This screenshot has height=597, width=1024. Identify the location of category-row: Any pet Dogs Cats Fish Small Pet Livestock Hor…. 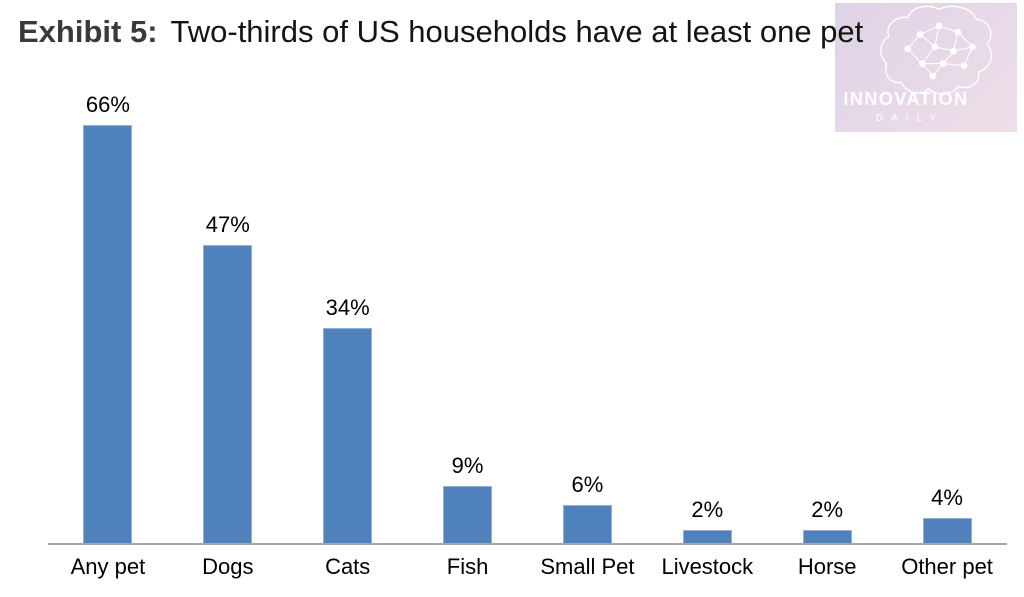
(527, 567).